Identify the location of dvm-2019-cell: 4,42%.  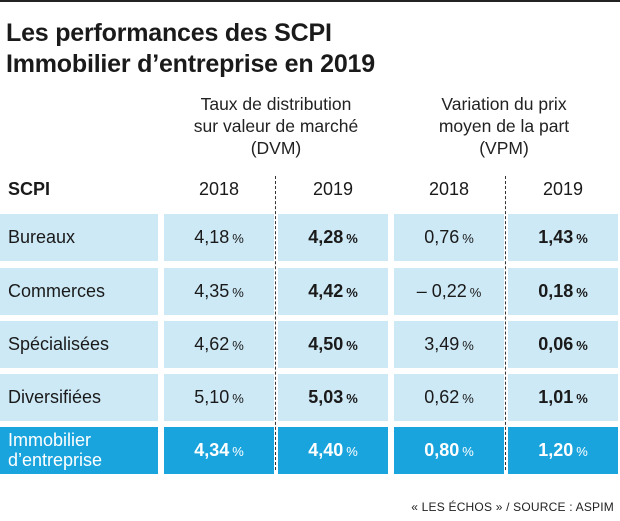
(333, 291).